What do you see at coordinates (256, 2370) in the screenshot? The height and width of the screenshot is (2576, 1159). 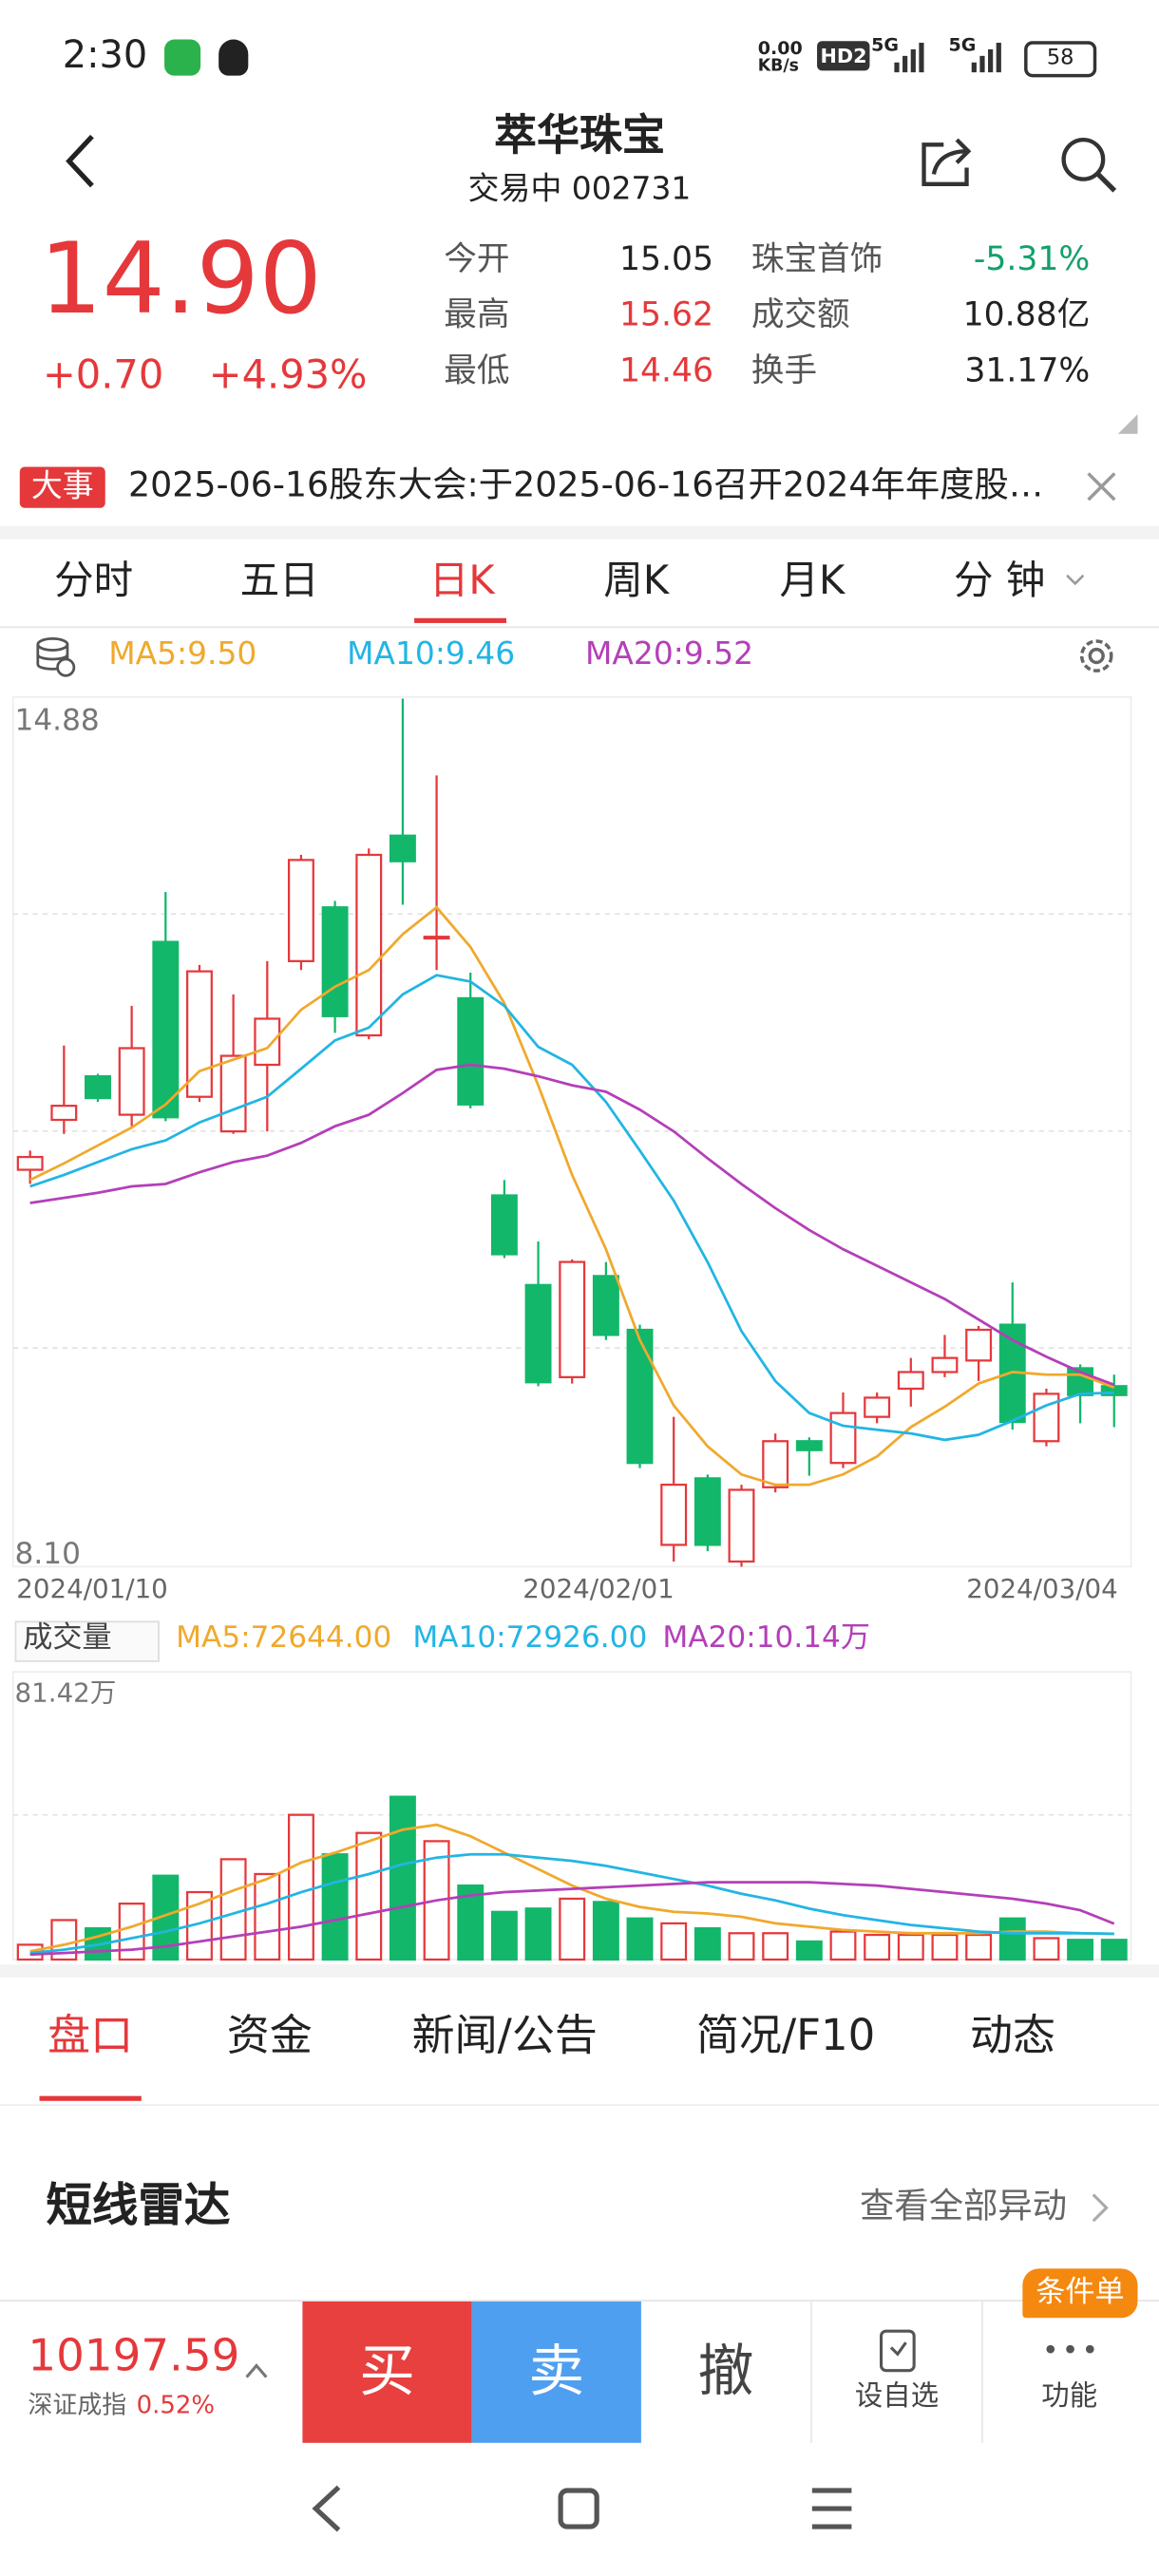 I see `expand-icon` at bounding box center [256, 2370].